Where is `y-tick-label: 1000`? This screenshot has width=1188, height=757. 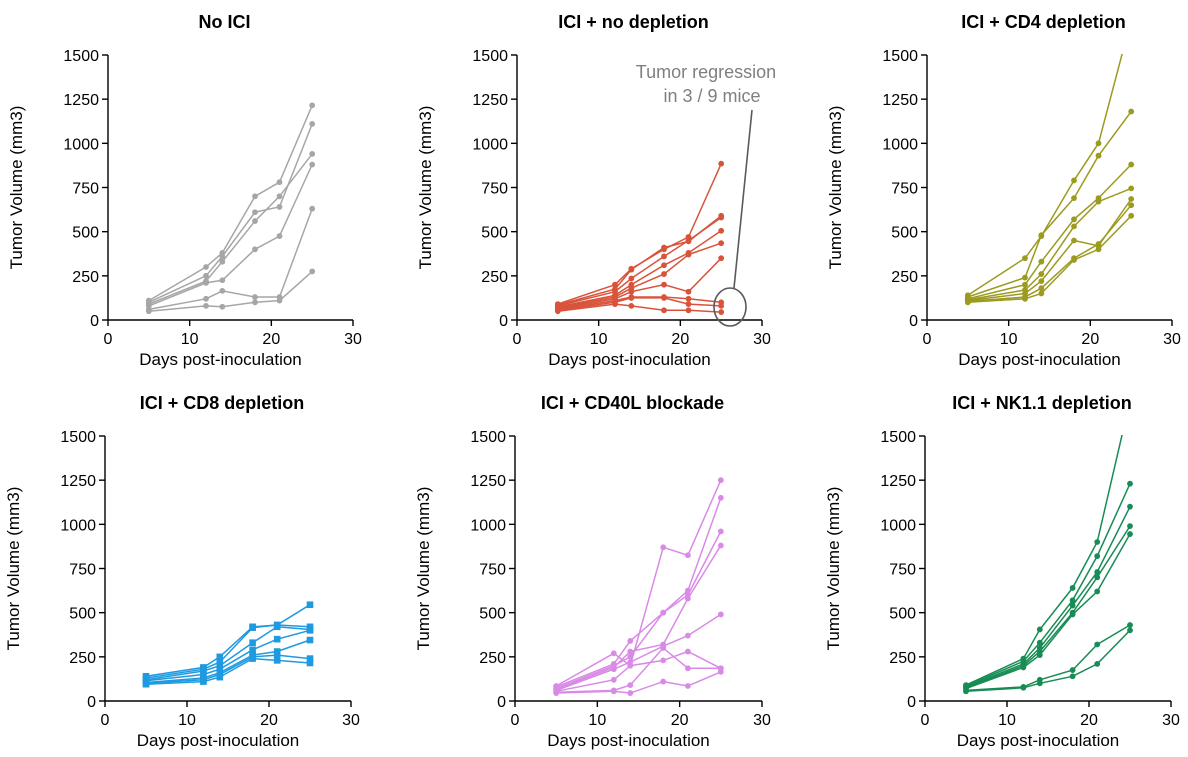
y-tick-label: 1000 is located at coordinates (78, 525).